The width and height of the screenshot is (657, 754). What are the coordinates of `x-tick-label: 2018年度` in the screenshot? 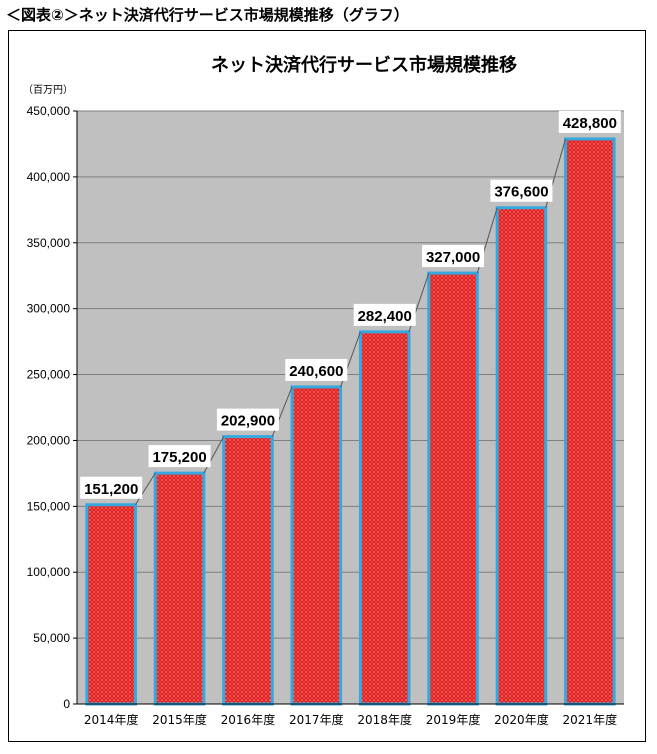 It's located at (384, 719).